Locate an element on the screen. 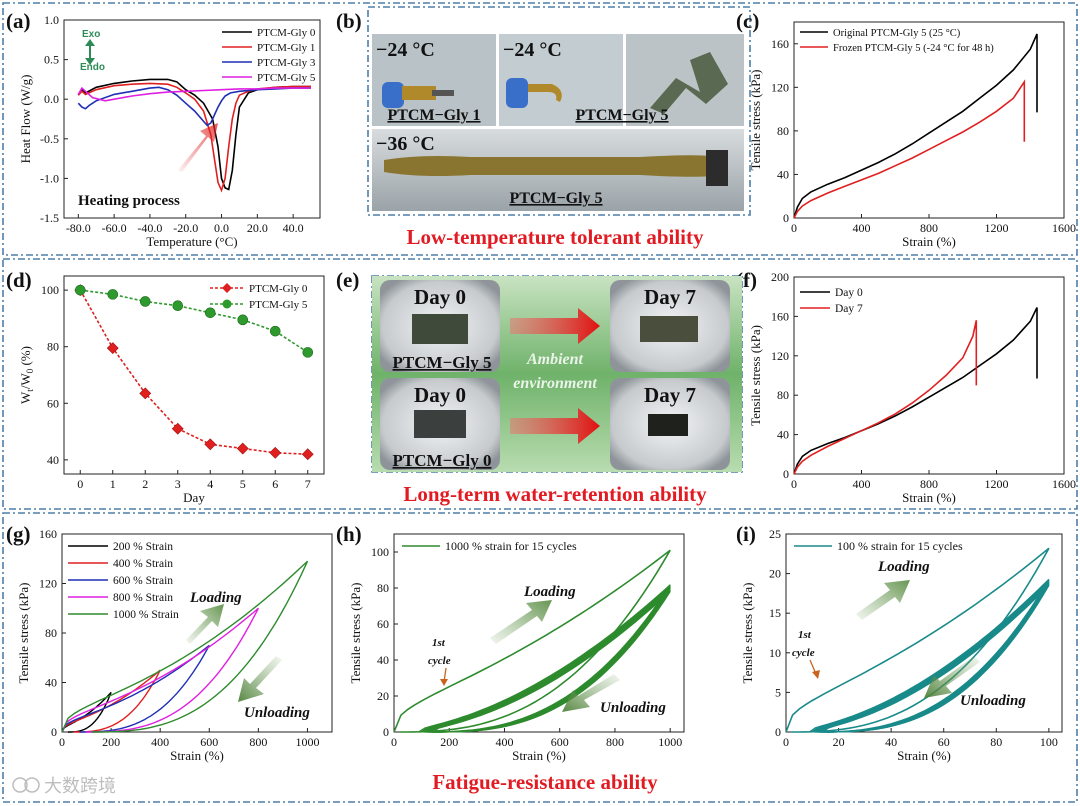 The height and width of the screenshot is (806, 1080). sample-b1 is located at coordinates (419, 93).